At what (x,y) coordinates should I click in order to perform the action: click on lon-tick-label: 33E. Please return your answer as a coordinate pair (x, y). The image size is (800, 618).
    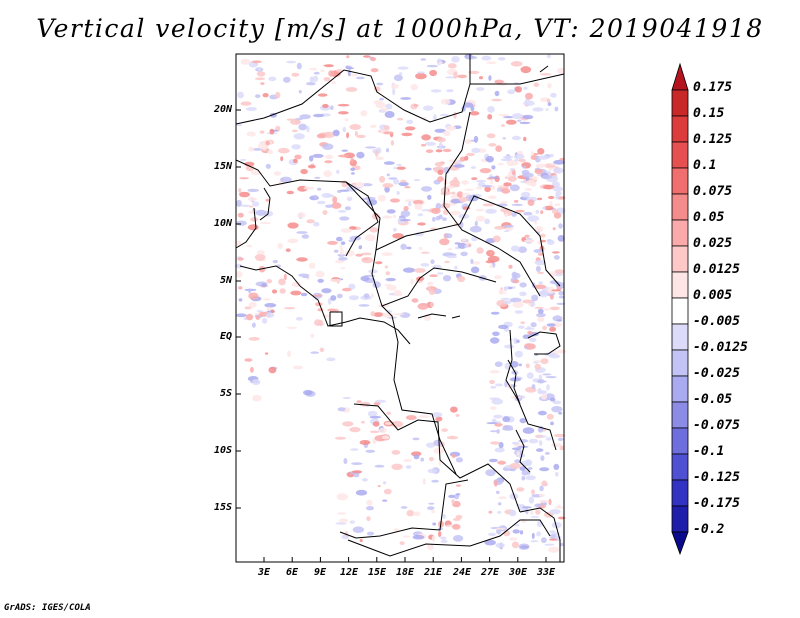
    Looking at the image, I should click on (546, 572).